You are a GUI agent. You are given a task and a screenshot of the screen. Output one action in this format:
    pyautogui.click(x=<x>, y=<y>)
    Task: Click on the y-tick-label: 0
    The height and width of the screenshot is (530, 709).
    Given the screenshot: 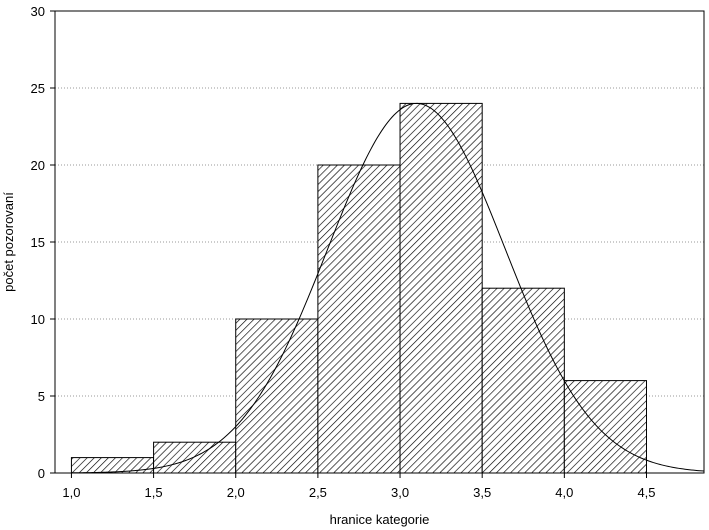 What is the action you would take?
    pyautogui.click(x=41, y=473)
    